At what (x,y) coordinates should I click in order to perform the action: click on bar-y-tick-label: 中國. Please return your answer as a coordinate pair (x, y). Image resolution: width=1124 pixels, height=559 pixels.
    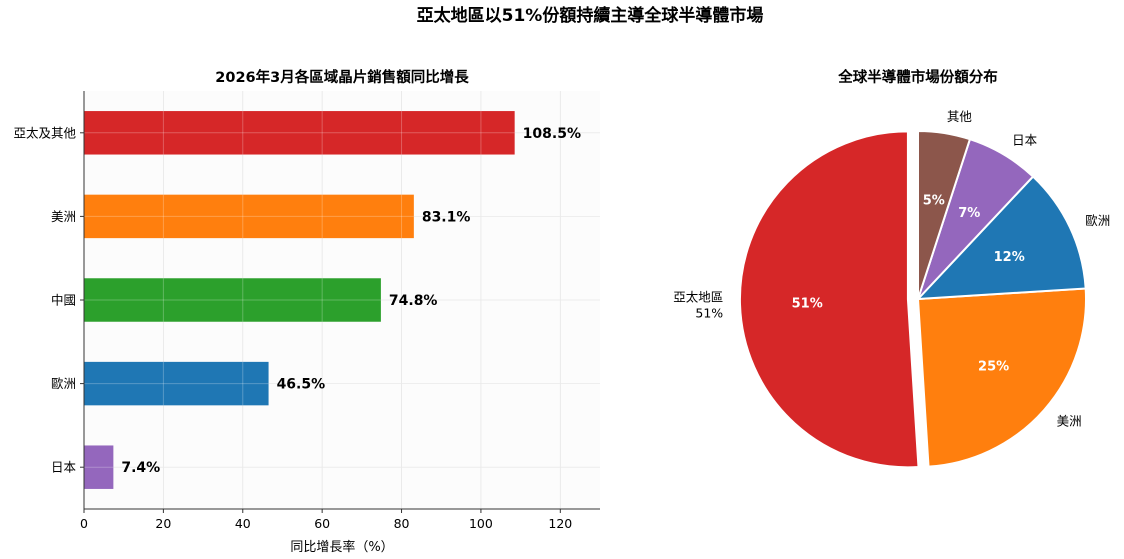
    Looking at the image, I should click on (63, 300).